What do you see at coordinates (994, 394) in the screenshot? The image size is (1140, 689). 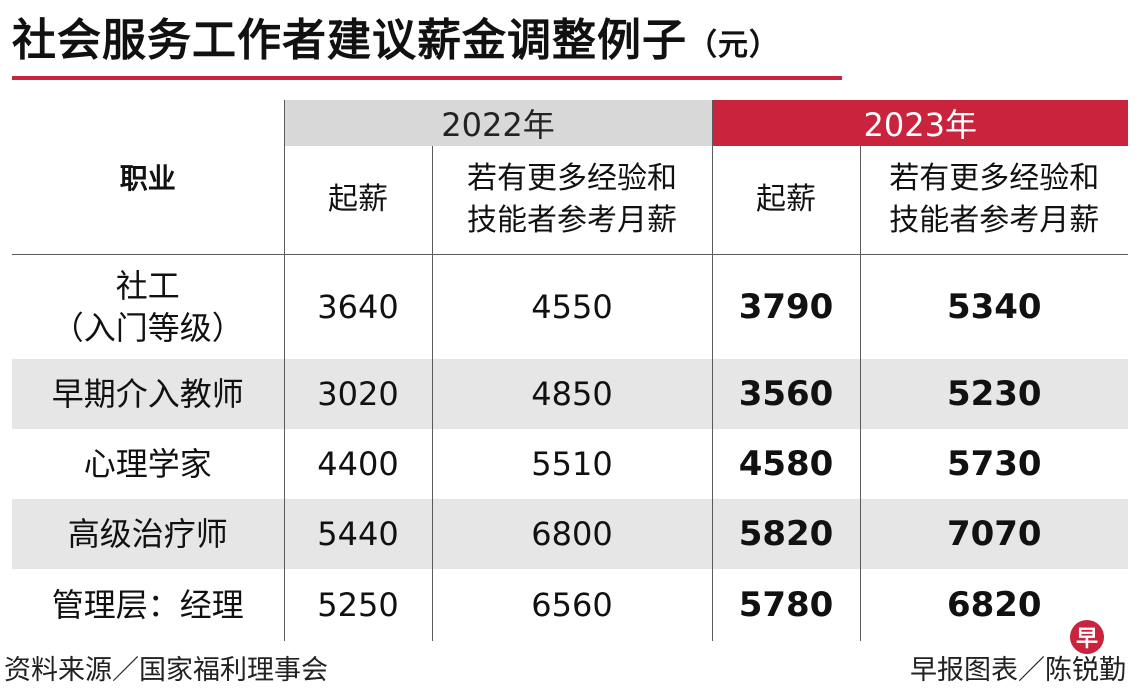 I see `experienced-pay-2023-cell: 5230` at bounding box center [994, 394].